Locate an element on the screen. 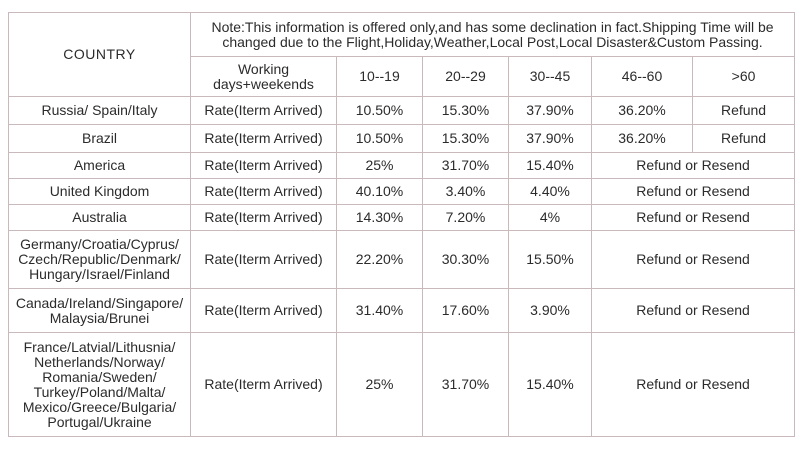 Image resolution: width=800 pixels, height=456 pixels. value-cell: 14.30% is located at coordinates (379, 217).